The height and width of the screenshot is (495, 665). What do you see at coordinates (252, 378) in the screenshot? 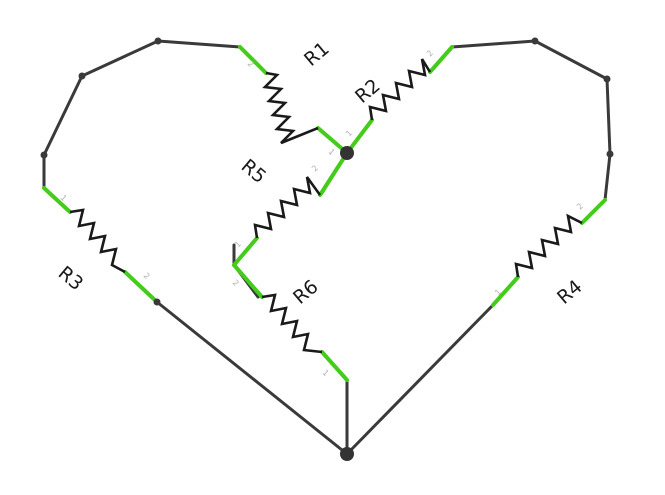
I see `wire-r3-to-bottom` at bounding box center [252, 378].